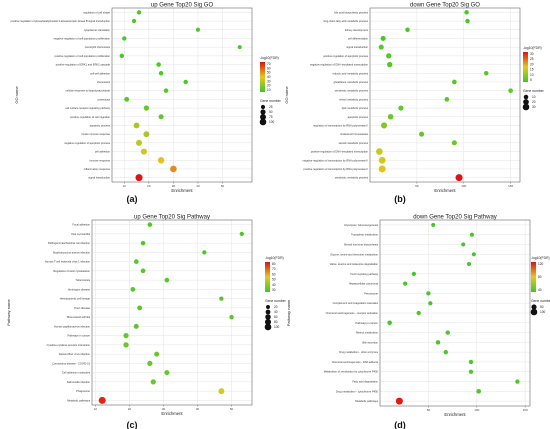 The image size is (550, 429). Describe the element at coordinates (99, 160) in the screenshot. I see `category-label: immune response` at that location.